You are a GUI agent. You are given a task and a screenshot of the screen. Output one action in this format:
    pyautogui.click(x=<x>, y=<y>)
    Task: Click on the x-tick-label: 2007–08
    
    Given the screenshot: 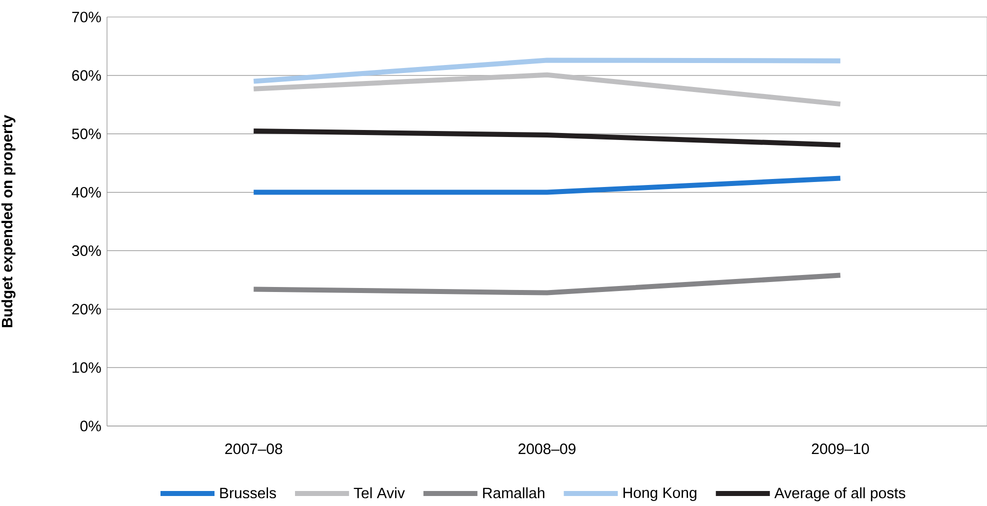 What is the action you would take?
    pyautogui.click(x=253, y=449)
    